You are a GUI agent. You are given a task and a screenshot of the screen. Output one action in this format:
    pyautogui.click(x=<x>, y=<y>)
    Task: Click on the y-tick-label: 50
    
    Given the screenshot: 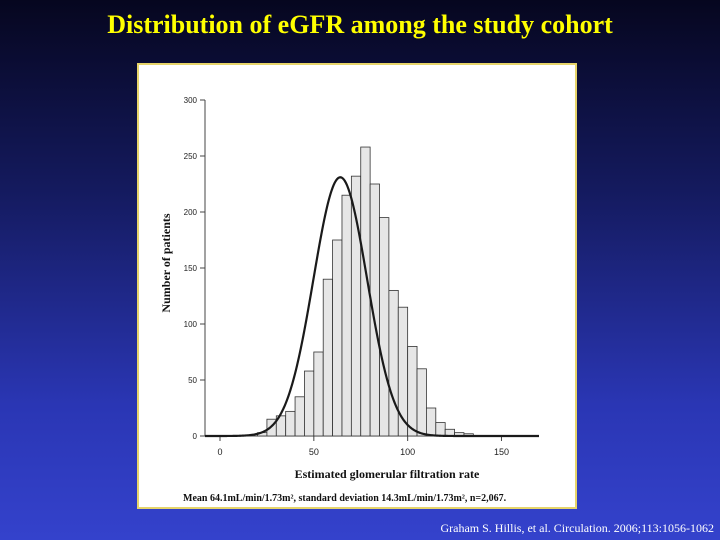 What is the action you would take?
    pyautogui.click(x=192, y=380)
    